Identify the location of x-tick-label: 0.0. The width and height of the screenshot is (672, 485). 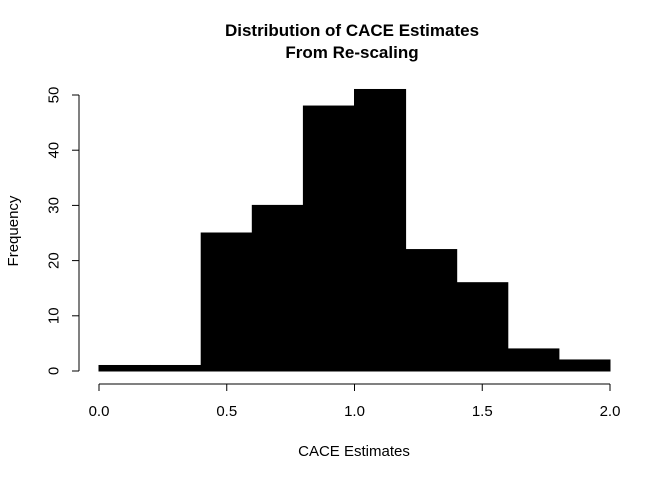
(99, 411).